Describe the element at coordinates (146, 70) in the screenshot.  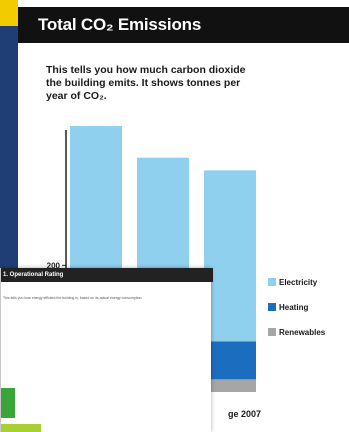
I see `subtitle-line-1: This tells you how much carbon dioxide` at that location.